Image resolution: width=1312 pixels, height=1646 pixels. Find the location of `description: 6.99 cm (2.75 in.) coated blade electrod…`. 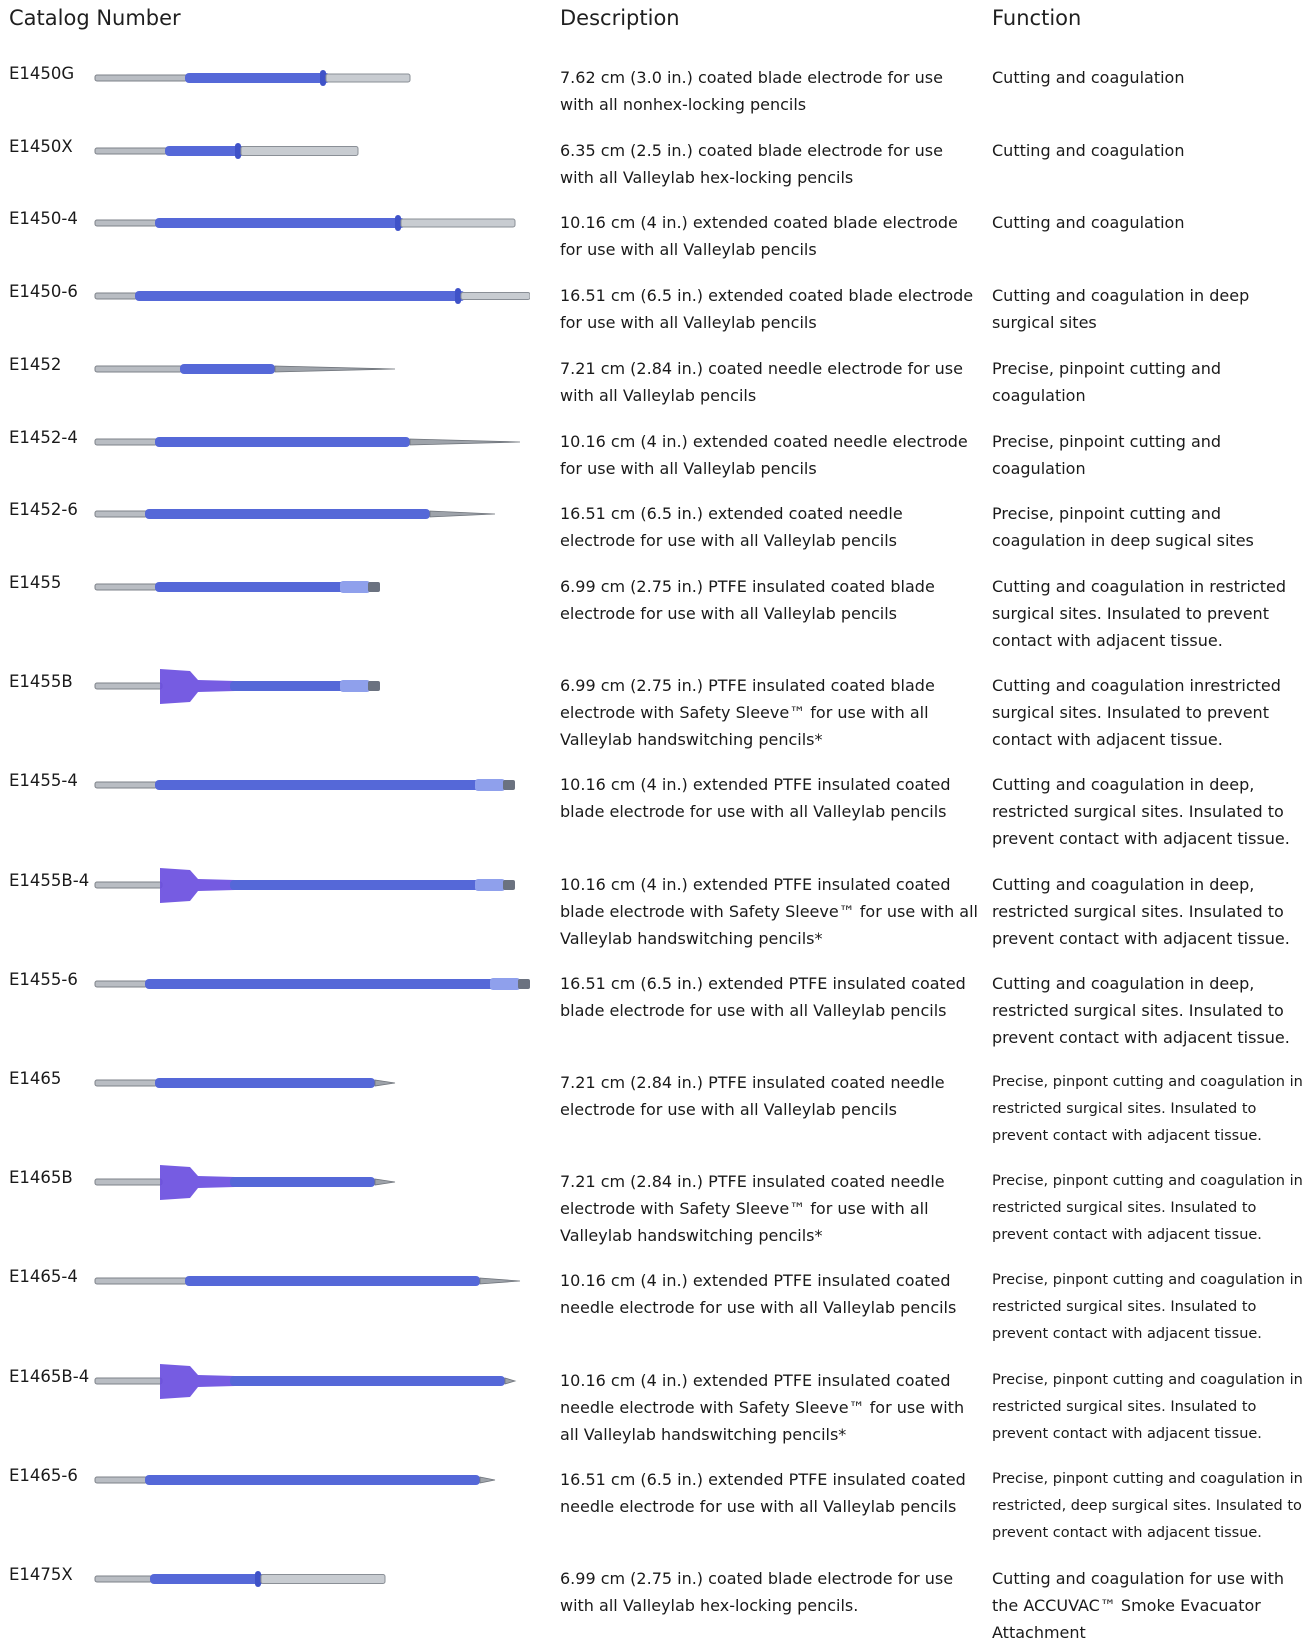

description: 6.99 cm (2.75 in.) coated blade electrod… is located at coordinates (757, 1592).